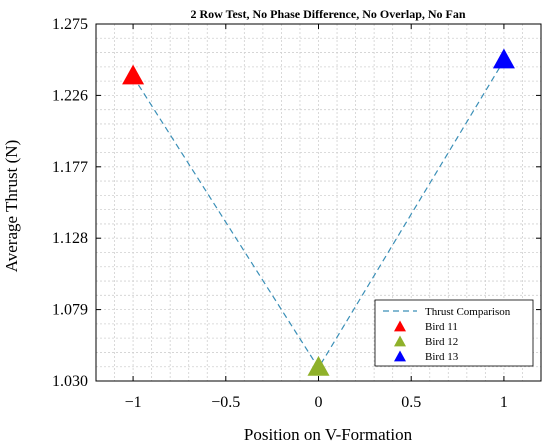 Image resolution: width=550 pixels, height=446 pixels. What do you see at coordinates (442, 357) in the screenshot?
I see `legend-entry-label: Bird 13` at bounding box center [442, 357].